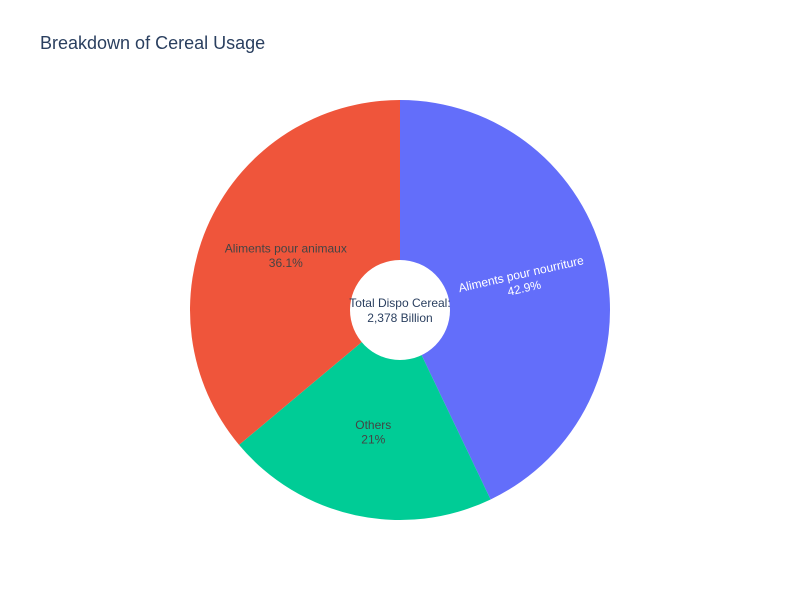  I want to click on center-annotation: Total Dispo Cereal: 2,378 Billion, so click(399, 310).